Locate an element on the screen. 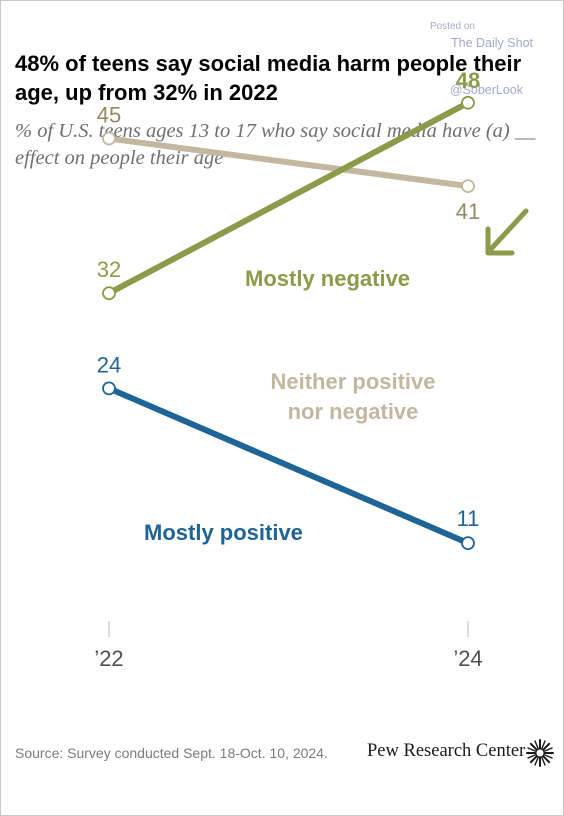 This screenshot has width=564, height=816. data-label-positive-start: 24 is located at coordinates (109, 364).